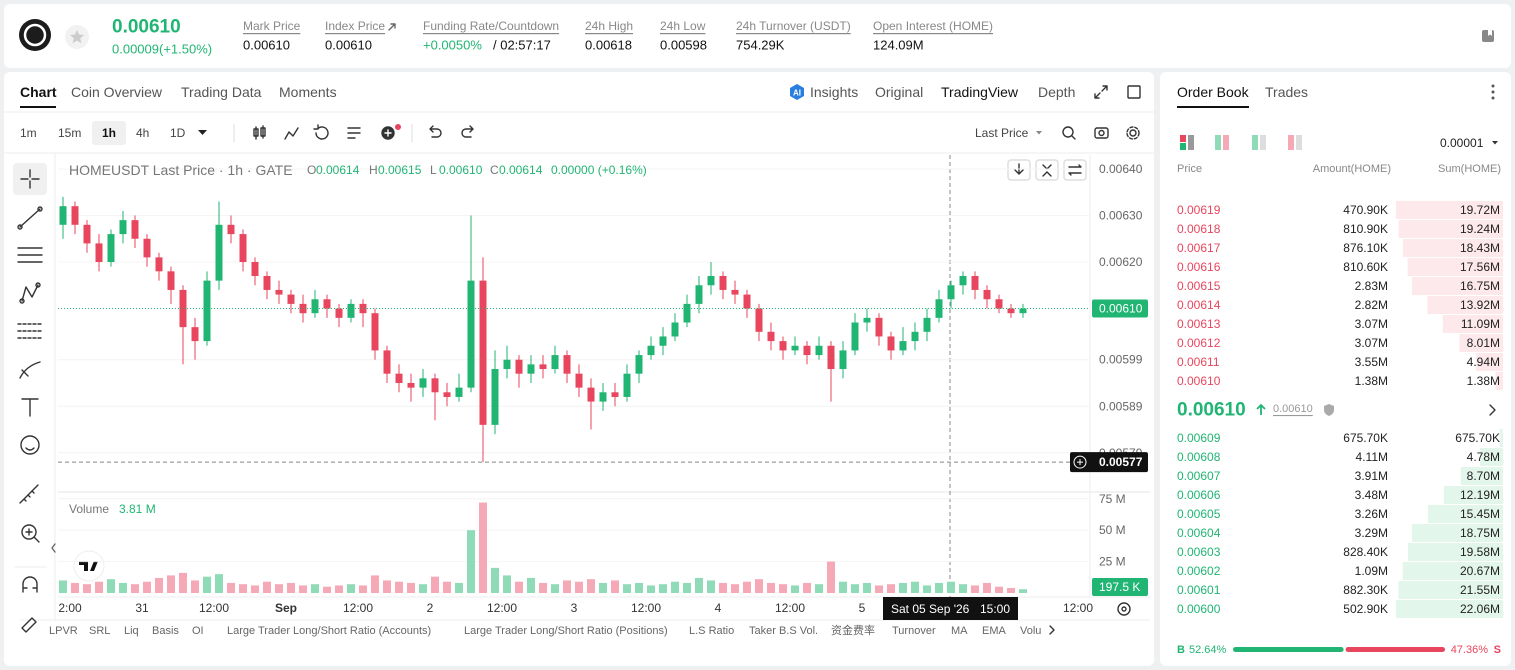 Image resolution: width=1515 pixels, height=670 pixels. What do you see at coordinates (1329, 410) in the screenshot?
I see `shield-icon` at bounding box center [1329, 410].